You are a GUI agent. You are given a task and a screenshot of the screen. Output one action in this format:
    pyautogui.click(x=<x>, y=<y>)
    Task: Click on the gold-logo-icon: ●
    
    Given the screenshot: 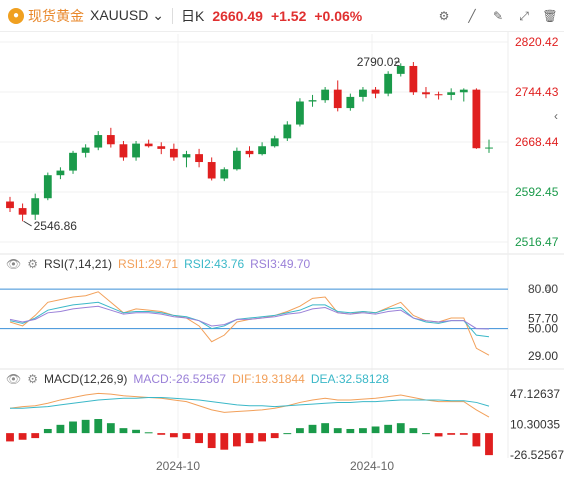 What is the action you would take?
    pyautogui.click(x=16, y=15)
    